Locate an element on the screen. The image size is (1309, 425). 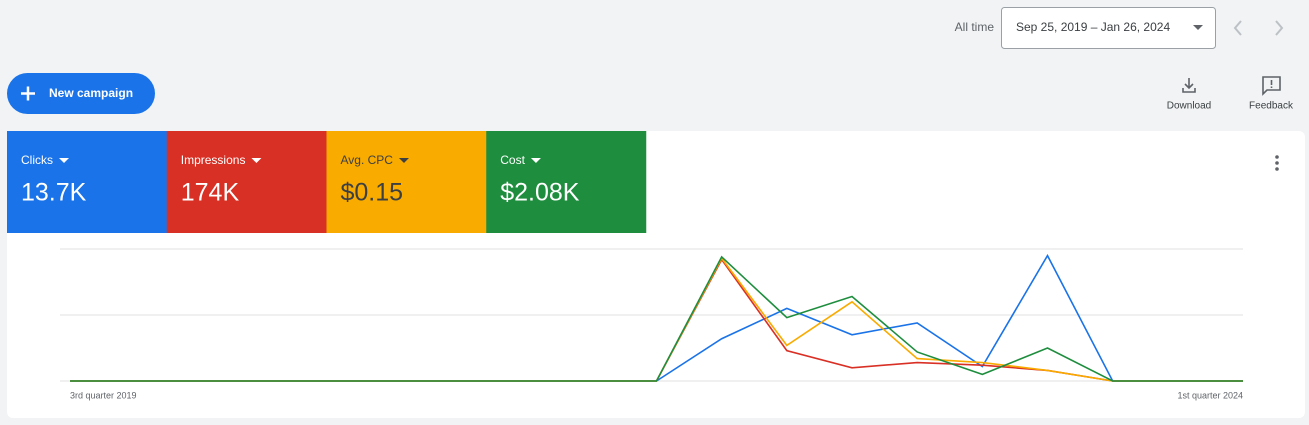
metric-card: Impressions 174K is located at coordinates (246, 182).